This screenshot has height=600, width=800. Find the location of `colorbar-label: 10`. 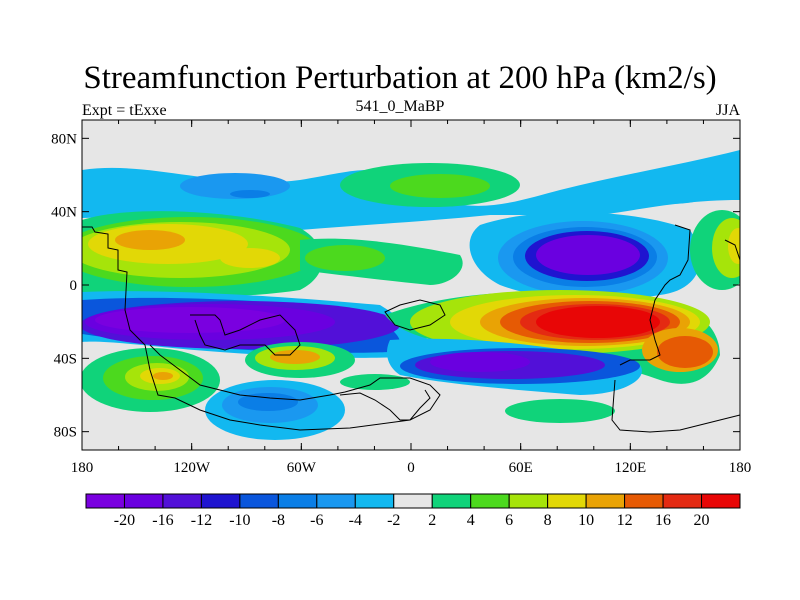

colorbar-label: 10 is located at coordinates (586, 520).